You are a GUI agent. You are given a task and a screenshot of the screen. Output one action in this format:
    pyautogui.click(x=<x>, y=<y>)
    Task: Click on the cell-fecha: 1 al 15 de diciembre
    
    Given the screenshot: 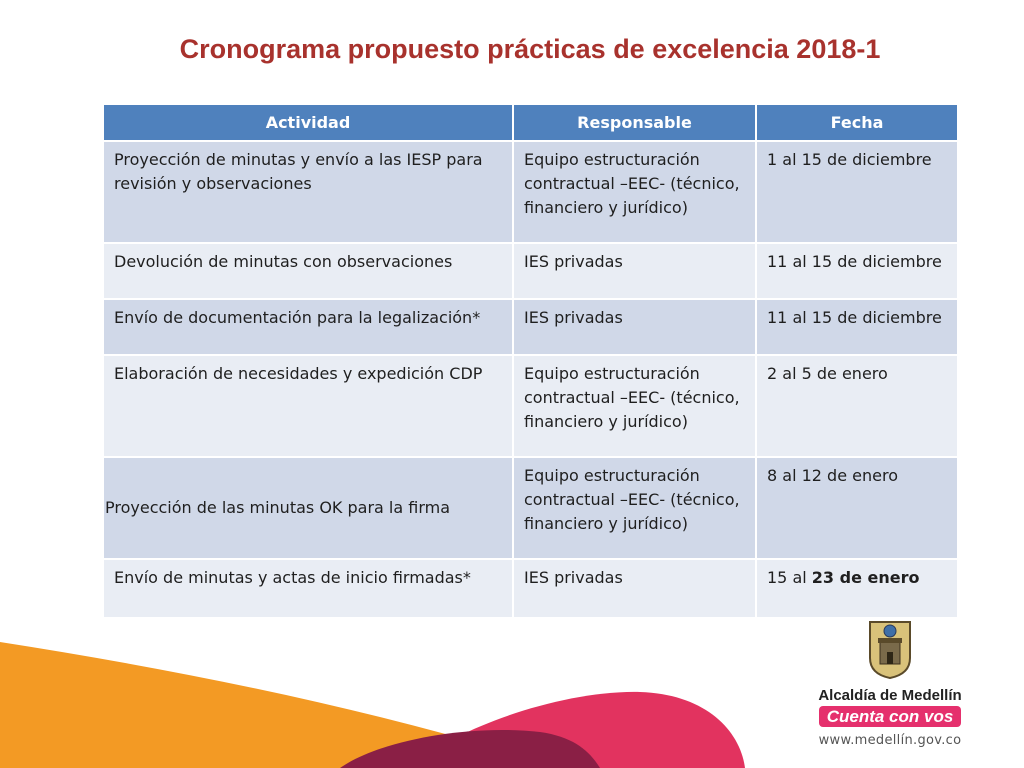 What is the action you would take?
    pyautogui.click(x=857, y=192)
    